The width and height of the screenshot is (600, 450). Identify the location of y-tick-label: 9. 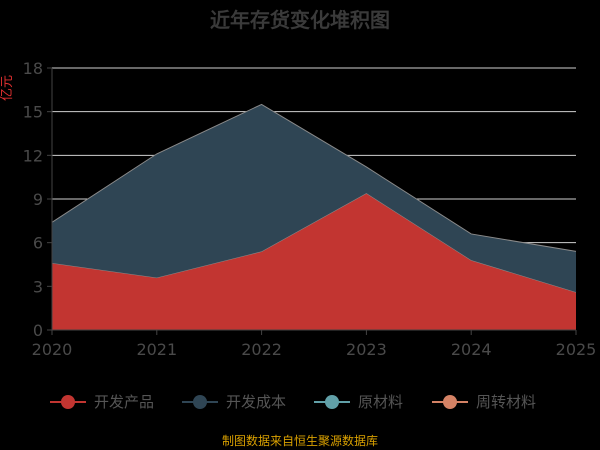
(38, 199).